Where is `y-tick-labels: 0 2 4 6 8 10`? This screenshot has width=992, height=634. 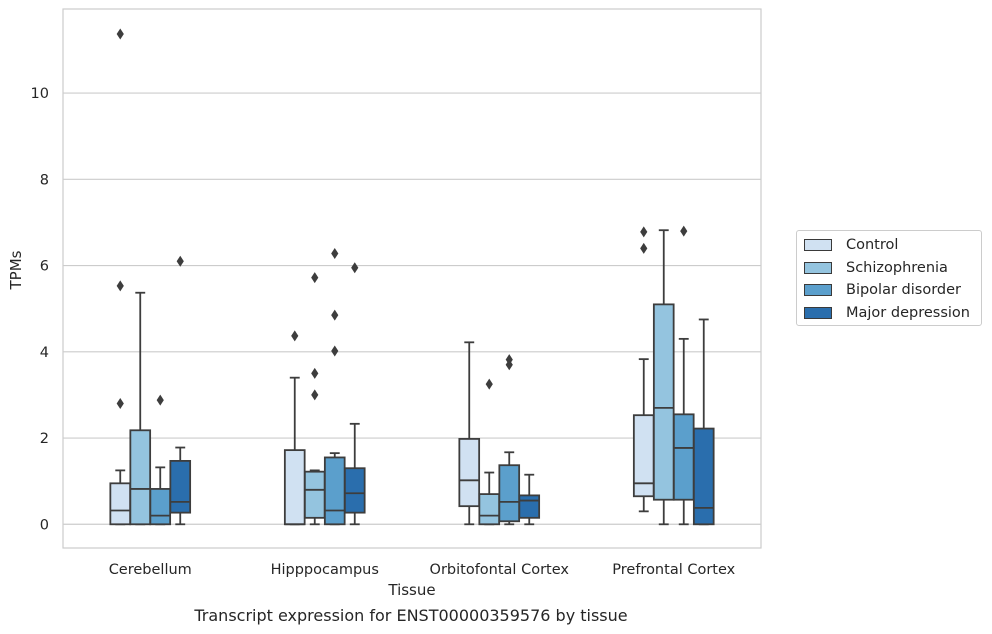
y-tick-labels: 0 2 4 6 8 10 is located at coordinates (40, 309).